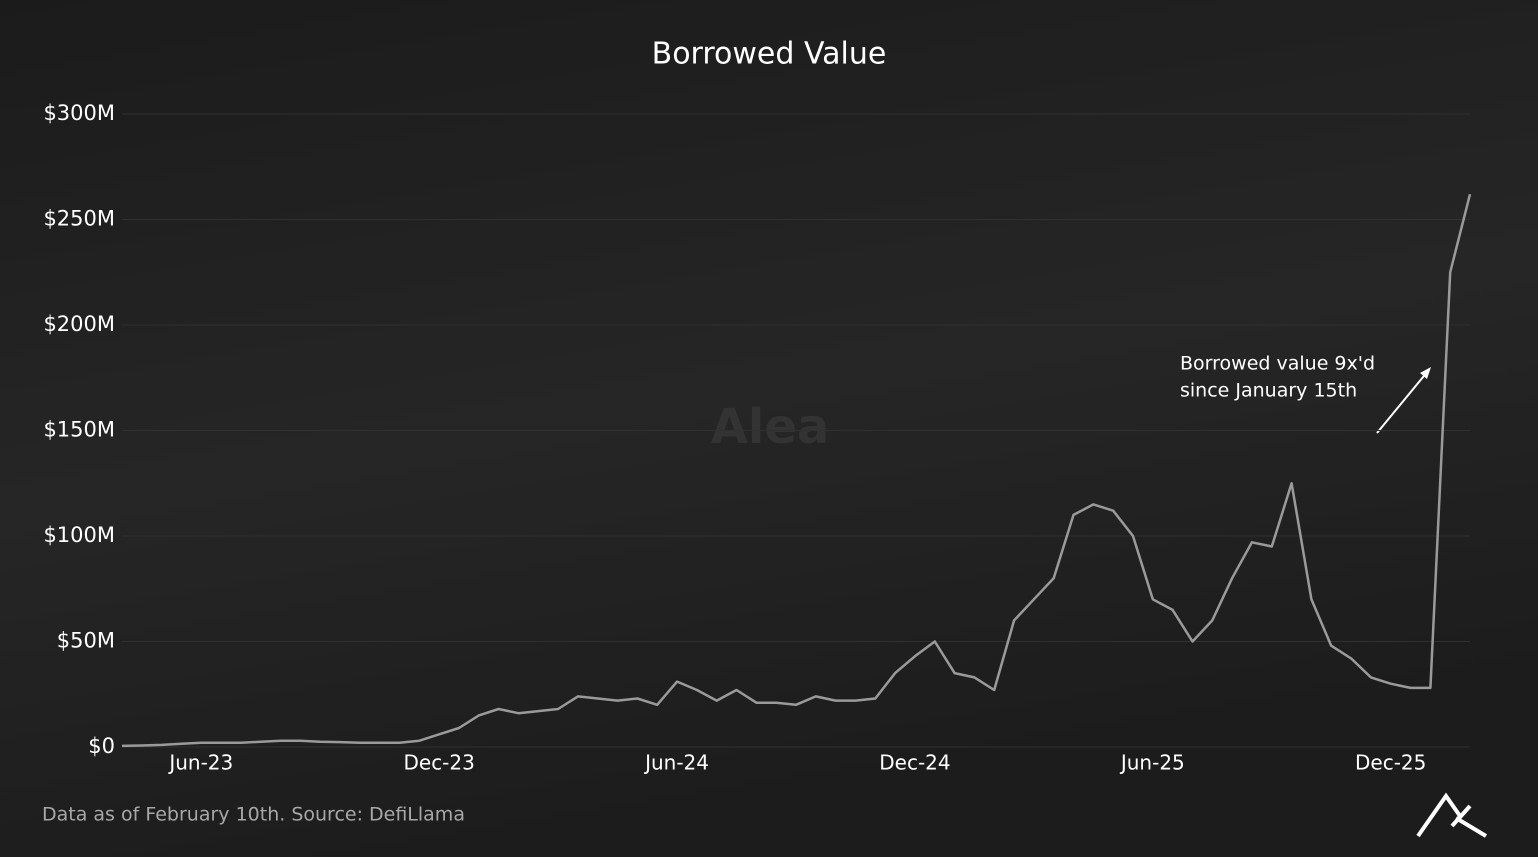 This screenshot has height=857, width=1538. I want to click on logo, so click(1452, 815).